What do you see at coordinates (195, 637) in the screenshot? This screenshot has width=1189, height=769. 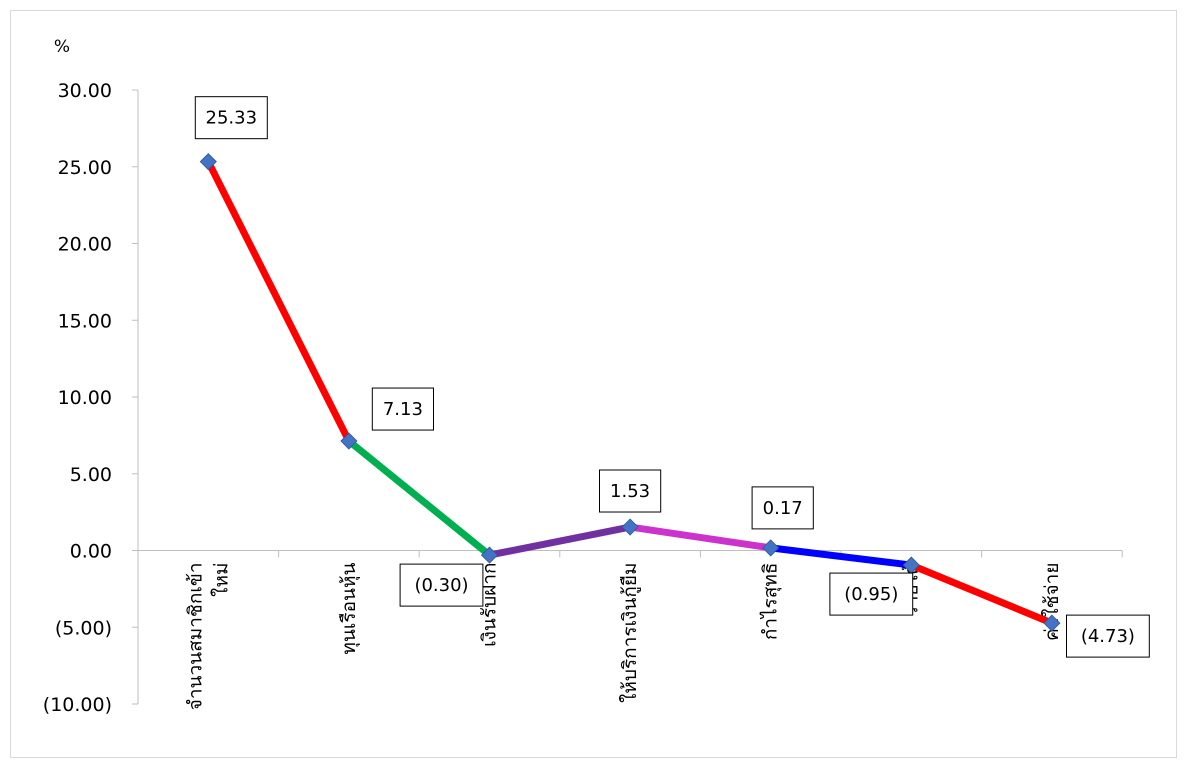 I see `x-category-label: จำนวนสมาชิกเข้า` at bounding box center [195, 637].